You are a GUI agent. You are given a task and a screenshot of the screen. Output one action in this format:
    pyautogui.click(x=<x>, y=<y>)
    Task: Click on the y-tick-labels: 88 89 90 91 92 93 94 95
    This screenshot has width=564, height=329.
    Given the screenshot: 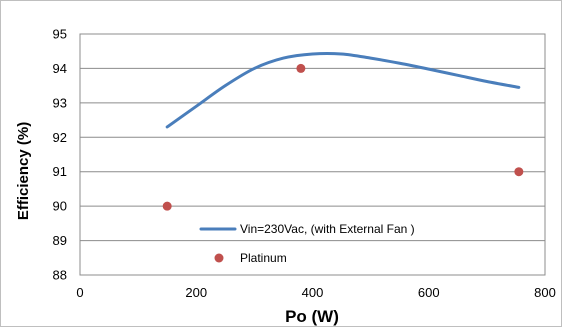 What is the action you would take?
    pyautogui.click(x=60, y=155)
    